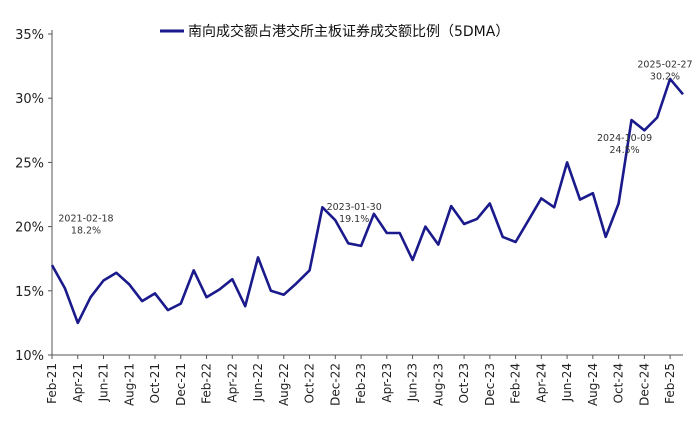  What do you see at coordinates (624, 138) in the screenshot?
I see `annotation-date: 2024-10-09` at bounding box center [624, 138].